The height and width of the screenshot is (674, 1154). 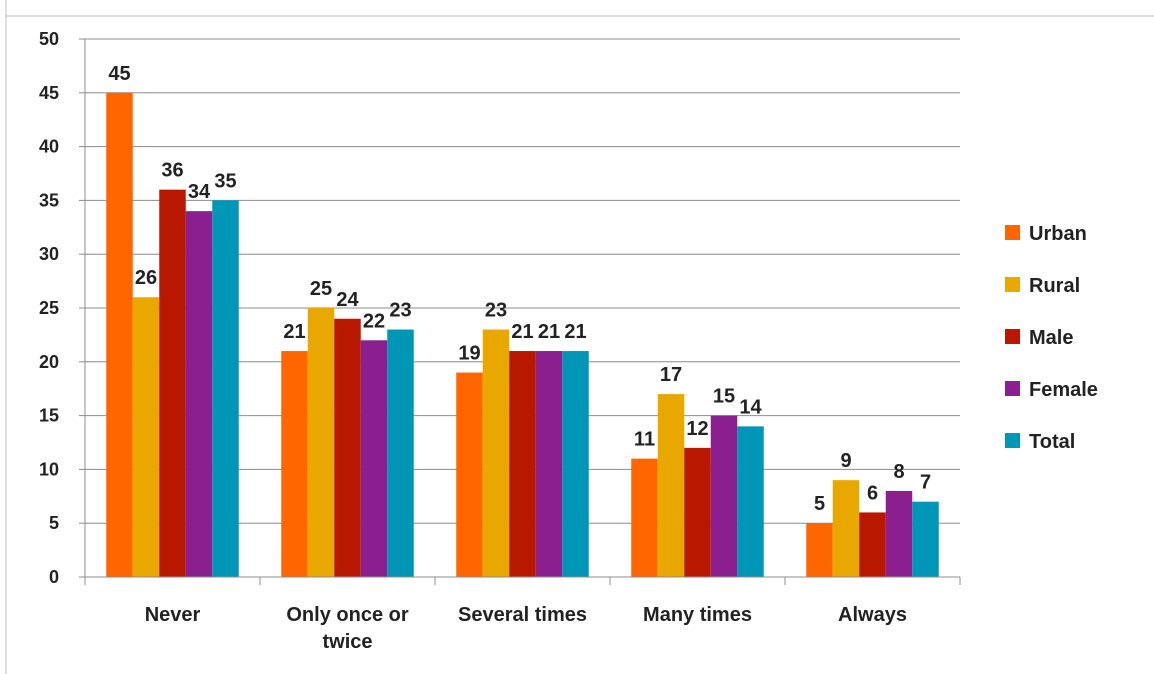 What do you see at coordinates (172, 171) in the screenshot?
I see `data-label: 36` at bounding box center [172, 171].